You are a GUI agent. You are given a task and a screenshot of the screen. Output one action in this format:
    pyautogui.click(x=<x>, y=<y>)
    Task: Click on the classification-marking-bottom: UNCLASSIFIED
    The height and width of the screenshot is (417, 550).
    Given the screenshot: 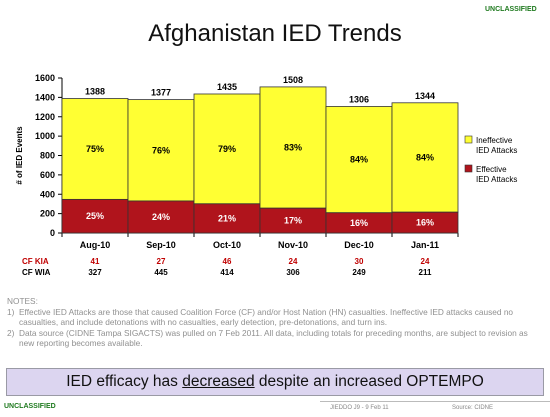 What is the action you would take?
    pyautogui.click(x=30, y=406)
    